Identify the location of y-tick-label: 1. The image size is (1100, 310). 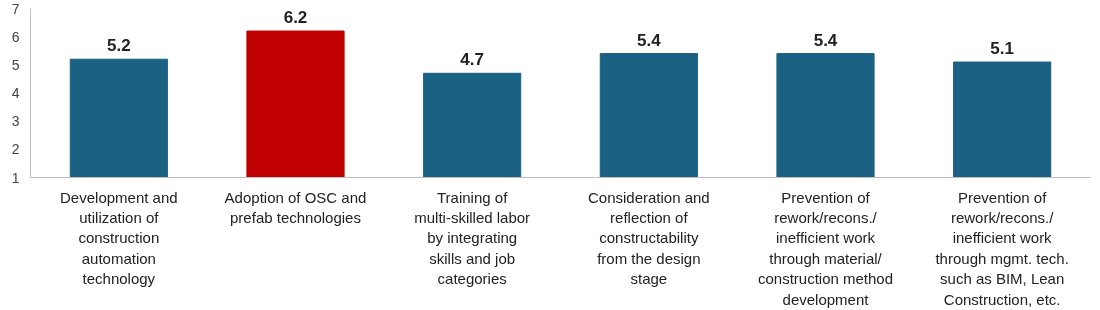
(15, 177).